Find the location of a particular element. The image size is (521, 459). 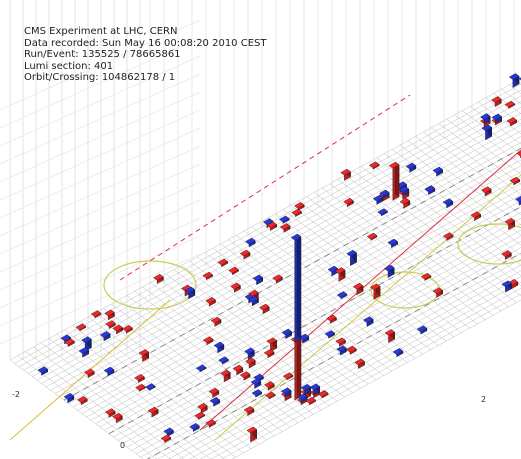

axis-label-eta-plus2: 2 is located at coordinates (484, 399).